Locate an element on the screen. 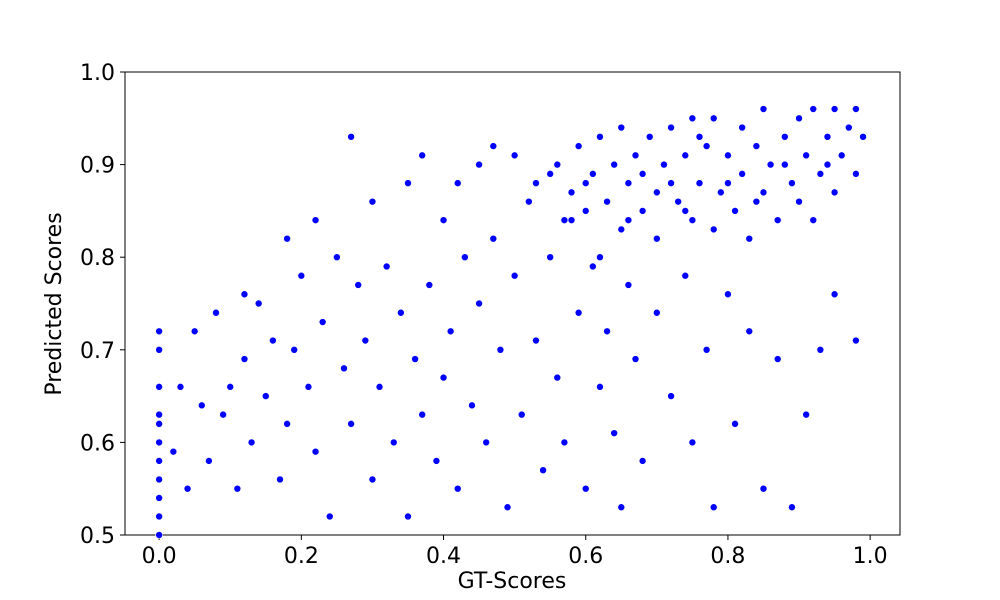 The height and width of the screenshot is (600, 1000). y-tick-label: 0.7 is located at coordinates (97, 351).